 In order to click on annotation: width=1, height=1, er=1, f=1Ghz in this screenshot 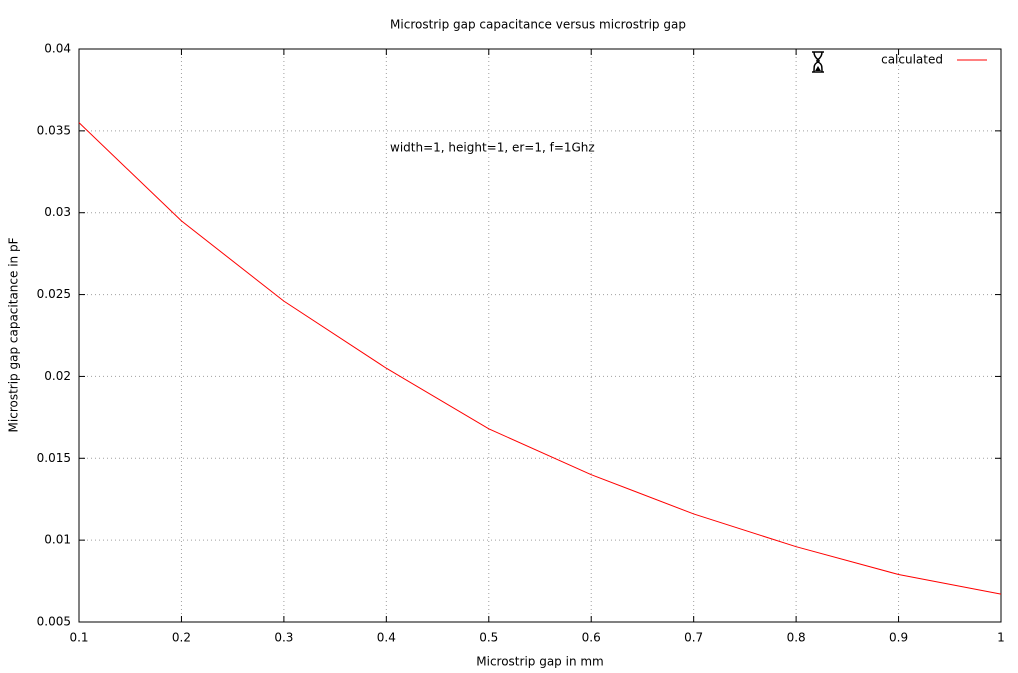, I will do `click(492, 148)`.